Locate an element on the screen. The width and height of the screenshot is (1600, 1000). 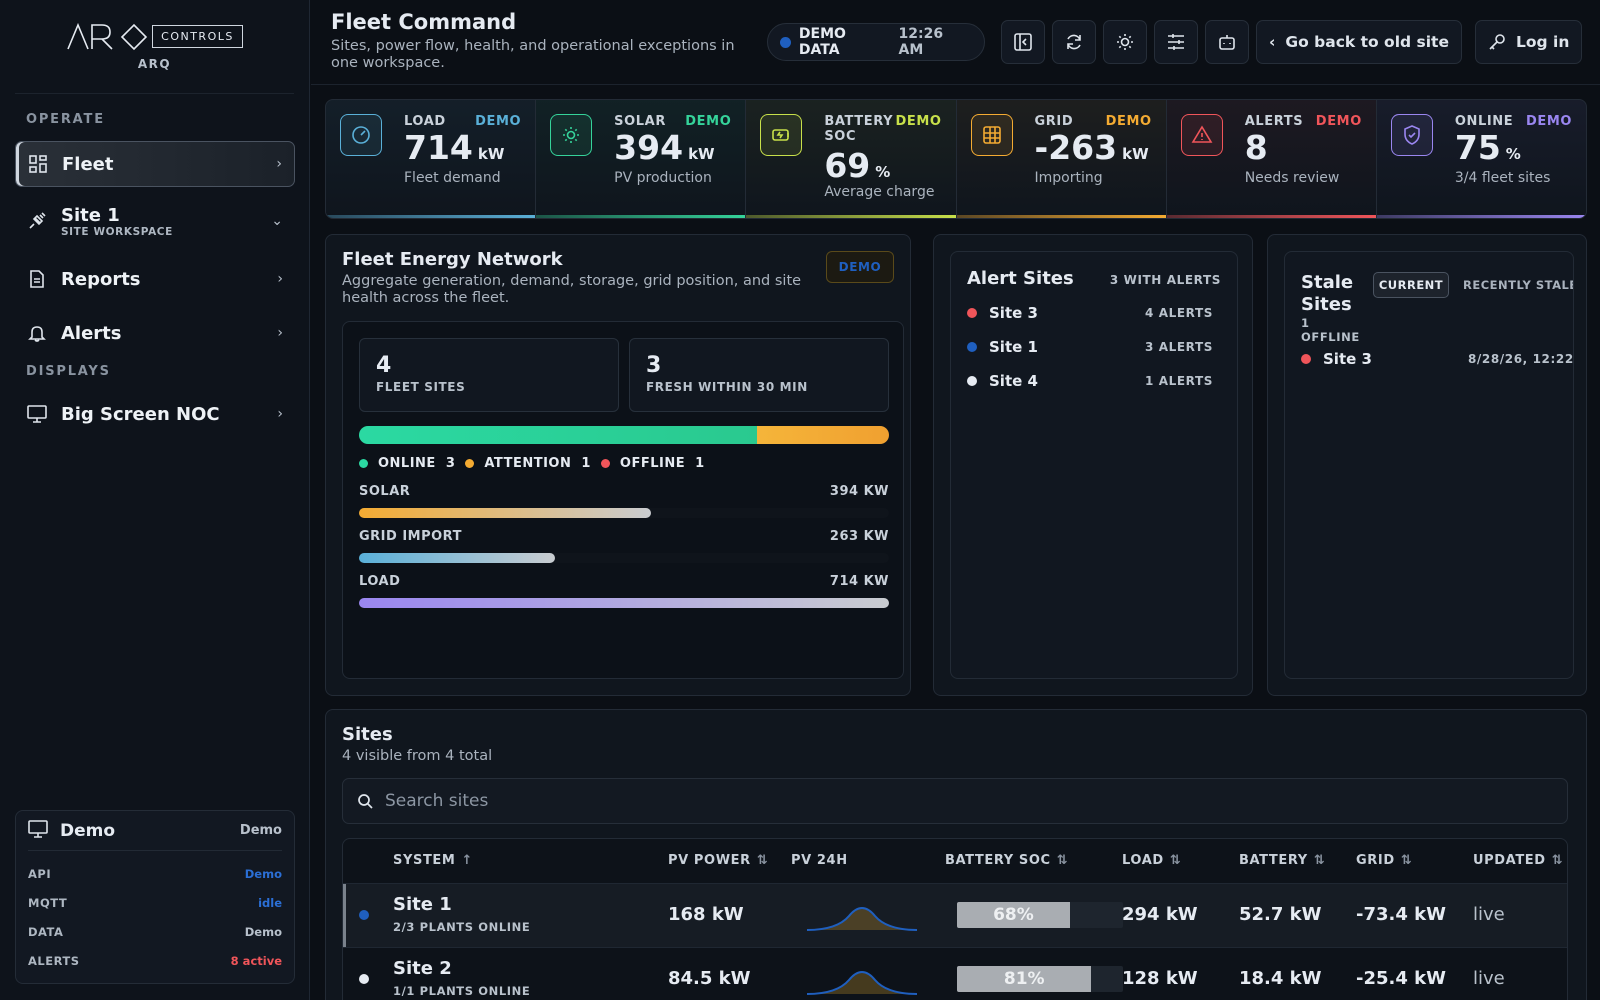
demo-row: API Demo is located at coordinates (155, 873).